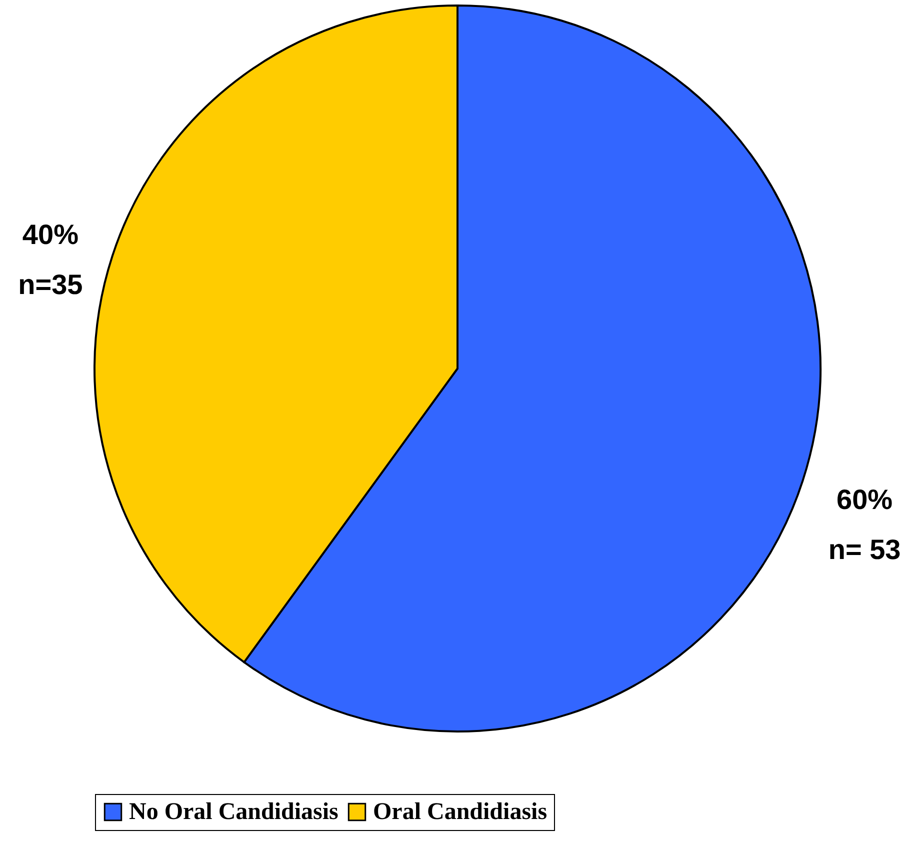  Describe the element at coordinates (233, 812) in the screenshot. I see `legend-label: No Oral Candidiasis` at that location.